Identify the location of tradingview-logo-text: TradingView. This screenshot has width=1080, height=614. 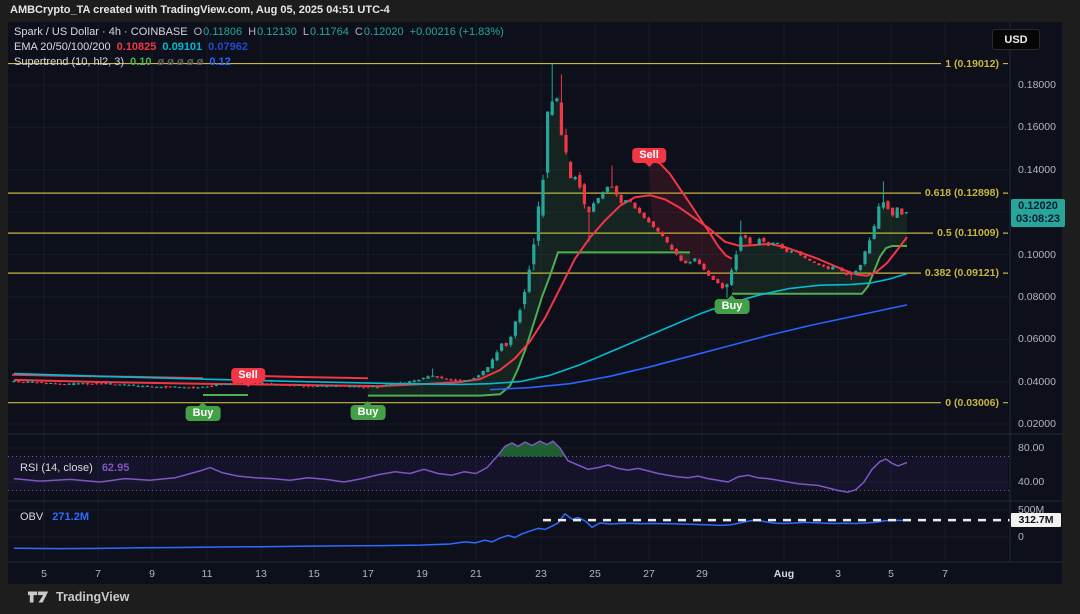
(93, 597).